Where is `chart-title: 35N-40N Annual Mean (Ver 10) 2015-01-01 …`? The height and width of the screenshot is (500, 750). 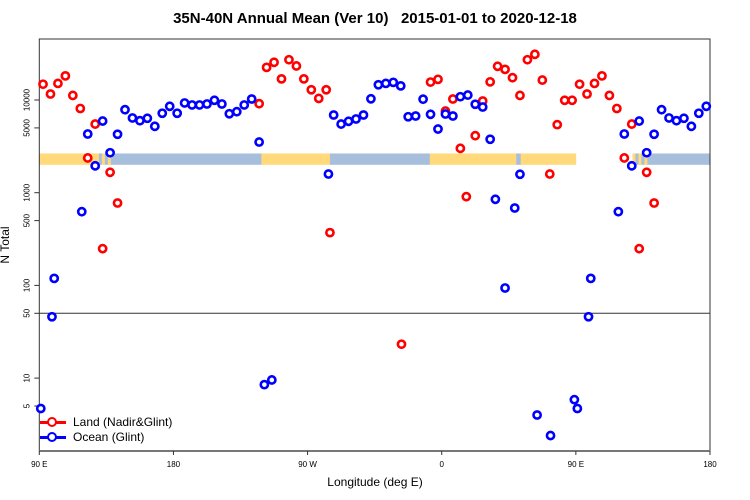
chart-title: 35N-40N Annual Mean (Ver 10) 2015-01-01 … is located at coordinates (375, 18).